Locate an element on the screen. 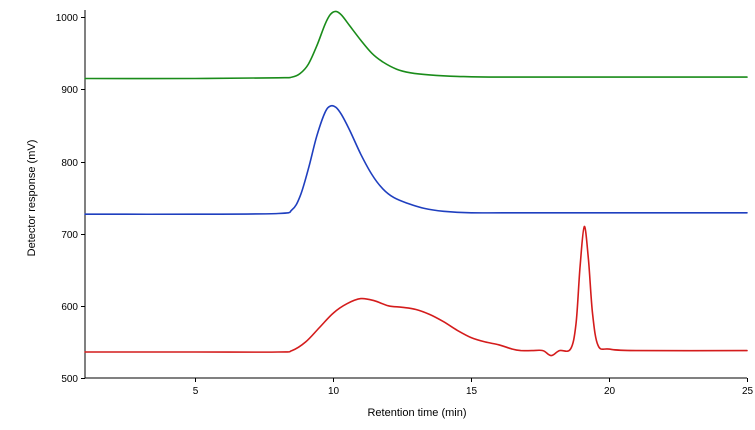 Image resolution: width=755 pixels, height=430 pixels. y-tick-label: 600 is located at coordinates (69, 307).